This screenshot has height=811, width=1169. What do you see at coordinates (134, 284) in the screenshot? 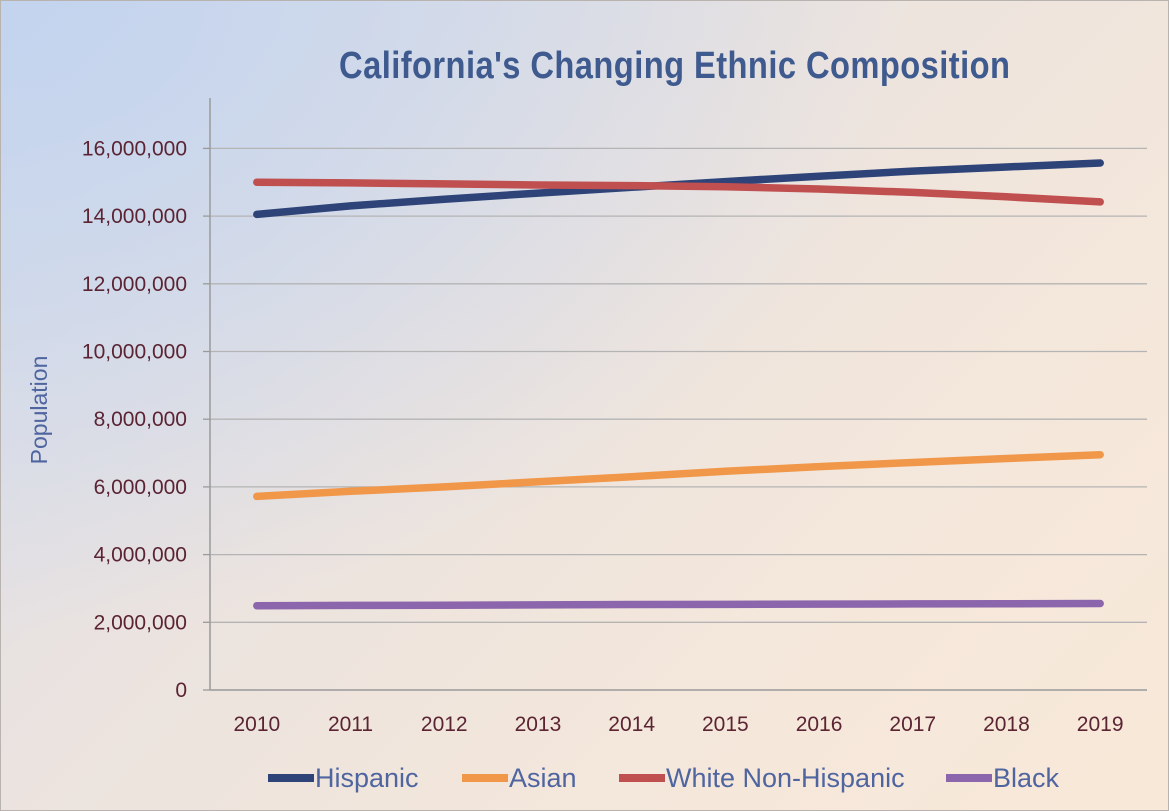
I see `y-tick-label: 12,000,000` at bounding box center [134, 284].